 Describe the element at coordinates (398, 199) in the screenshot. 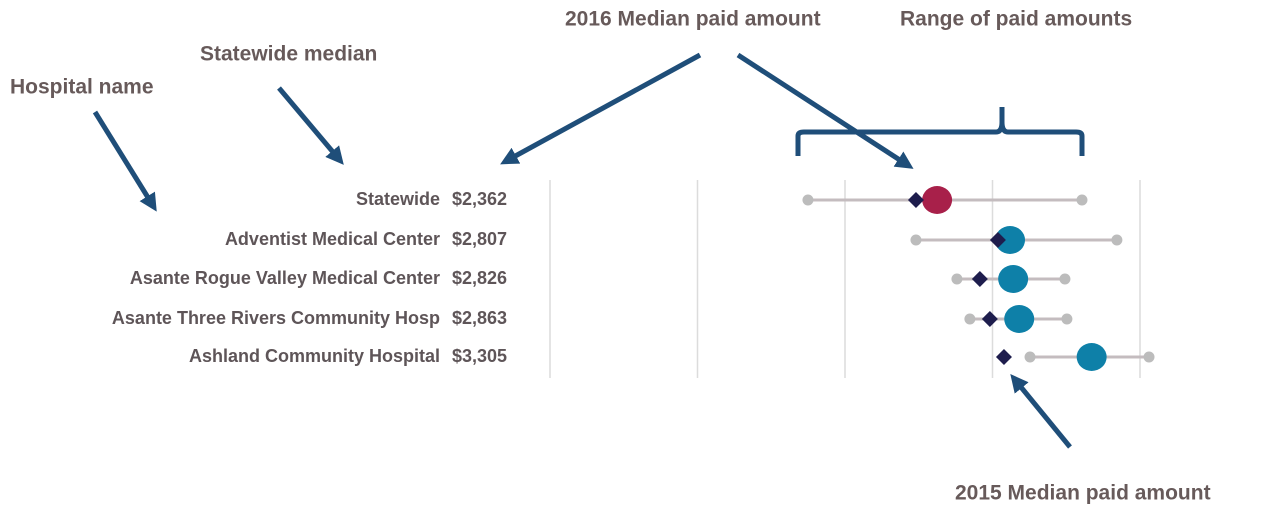

I see `hospital-name: Statewide` at that location.